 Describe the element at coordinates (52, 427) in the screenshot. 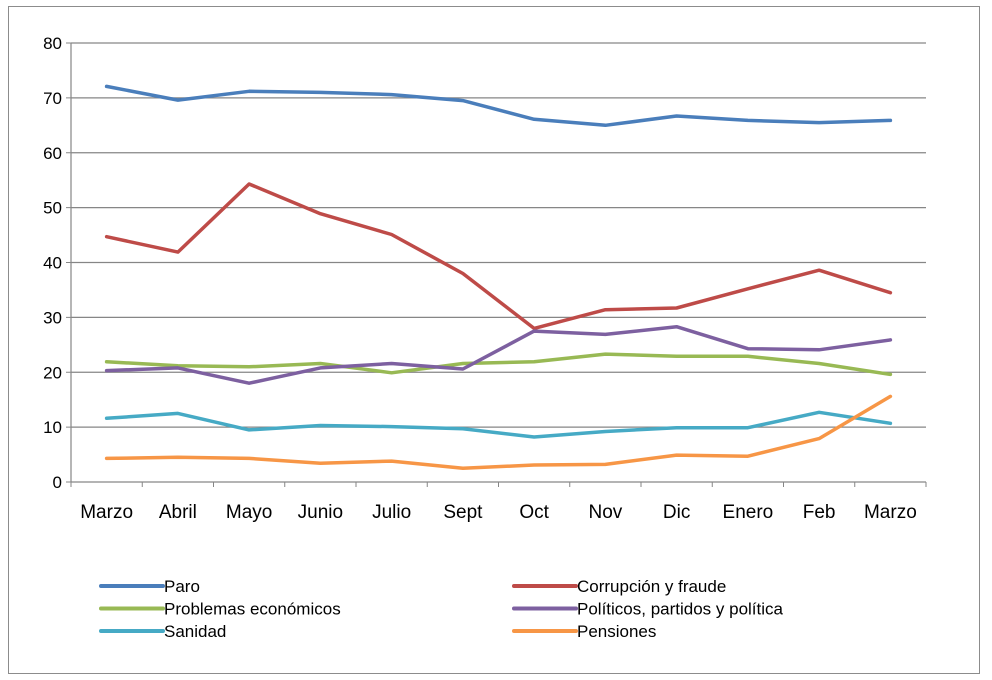

I see `y-tick-label: 10` at that location.